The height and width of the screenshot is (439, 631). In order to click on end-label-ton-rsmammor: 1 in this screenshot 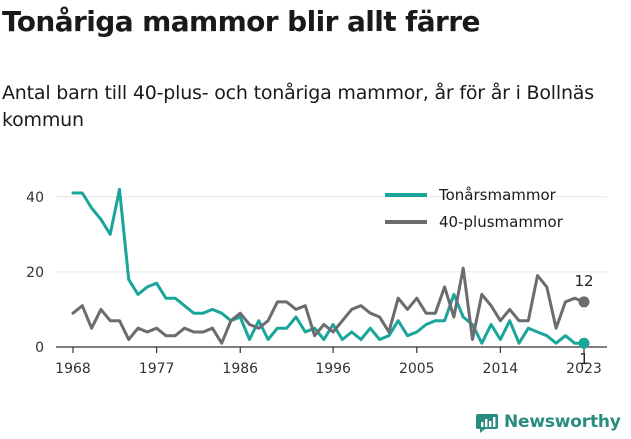, I will do `click(584, 359)`.